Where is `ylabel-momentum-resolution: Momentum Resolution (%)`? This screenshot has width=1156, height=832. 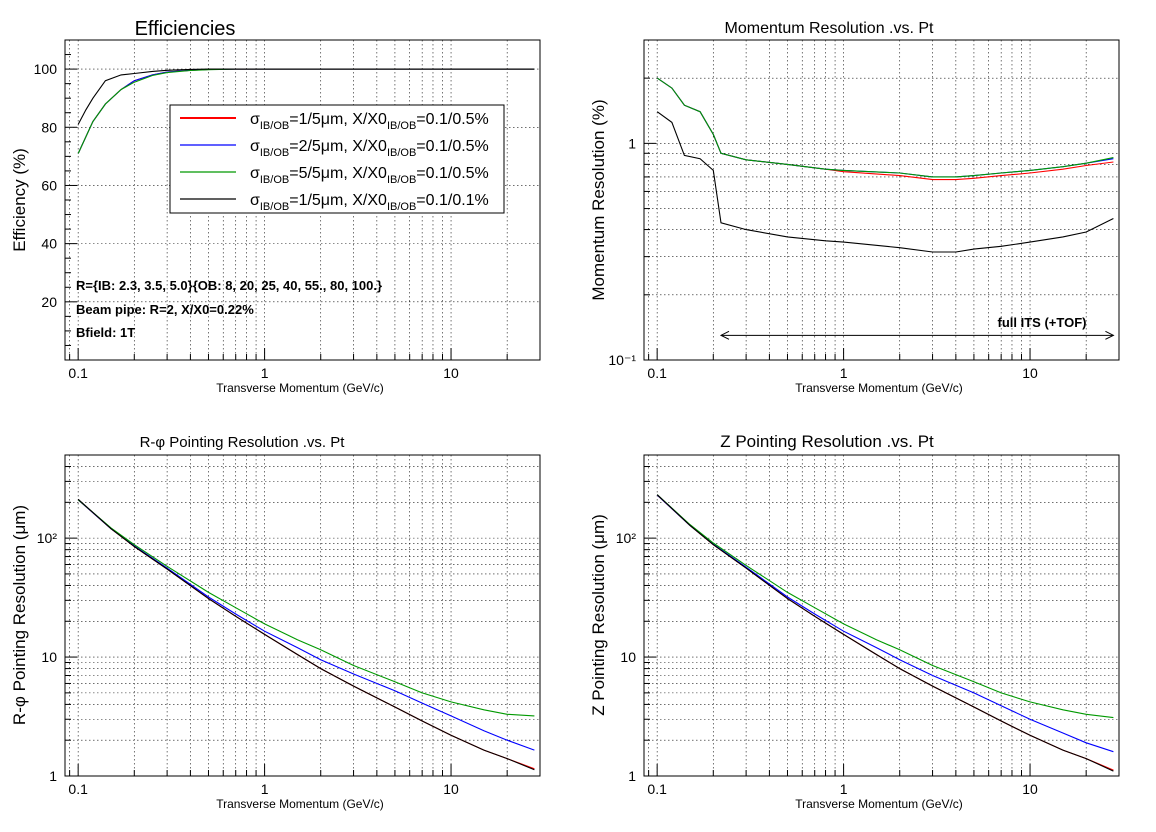 ylabel-momentum-resolution: Momentum Resolution (%) is located at coordinates (598, 199).